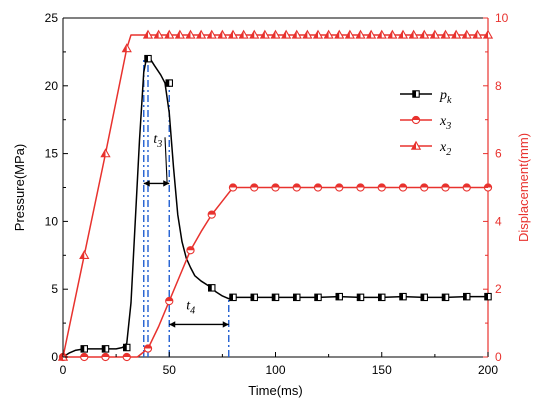  What do you see at coordinates (156, 159) in the screenshot?
I see `annotation-t3: t3` at bounding box center [156, 159].